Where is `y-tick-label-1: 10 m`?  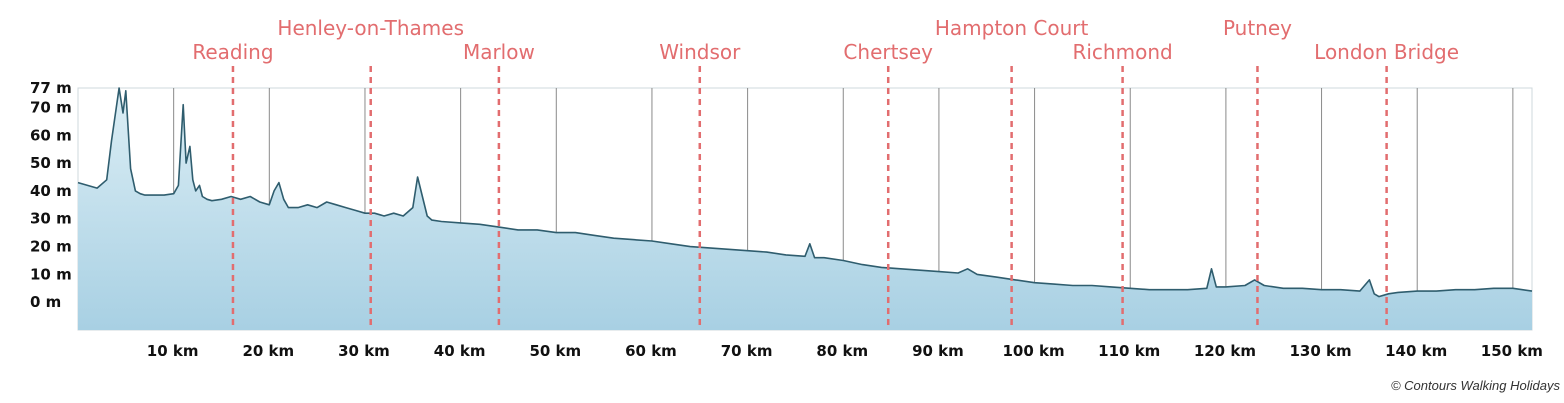 y-tick-label-1: 10 m is located at coordinates (51, 274).